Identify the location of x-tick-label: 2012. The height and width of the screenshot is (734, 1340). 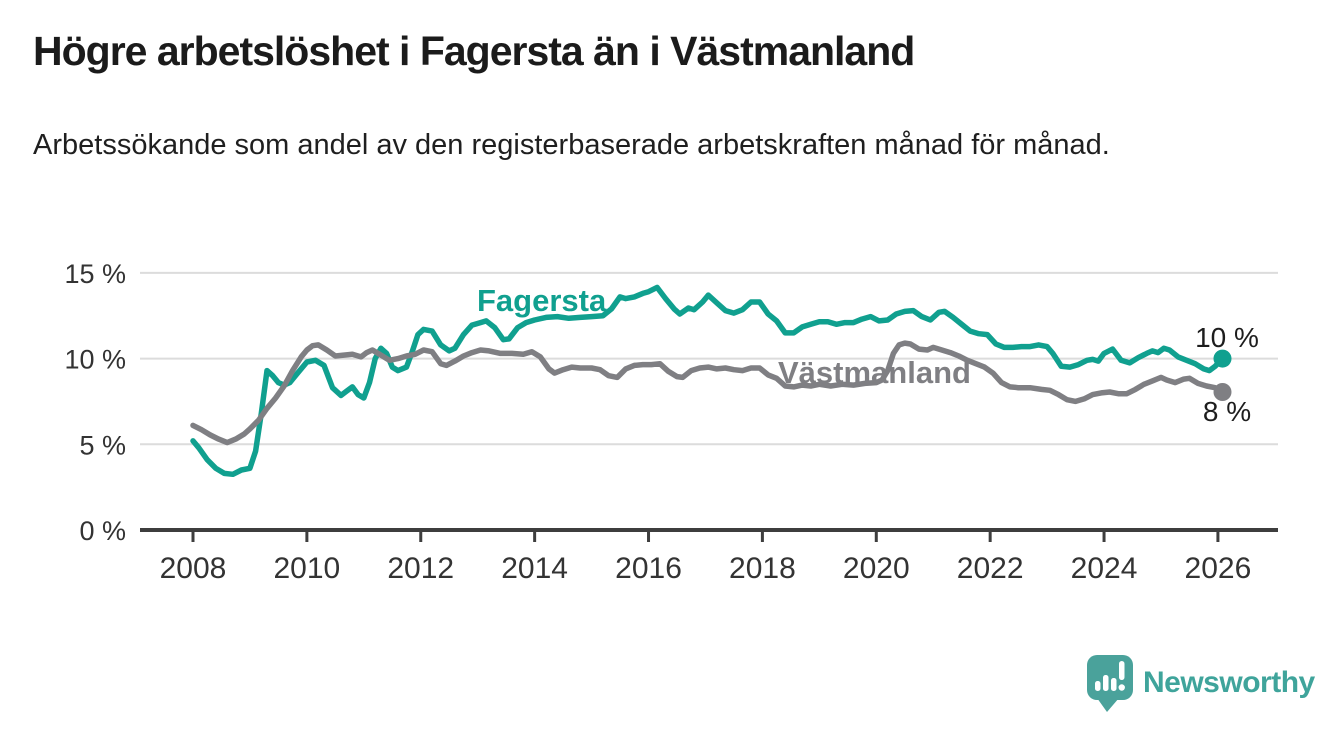
(420, 568).